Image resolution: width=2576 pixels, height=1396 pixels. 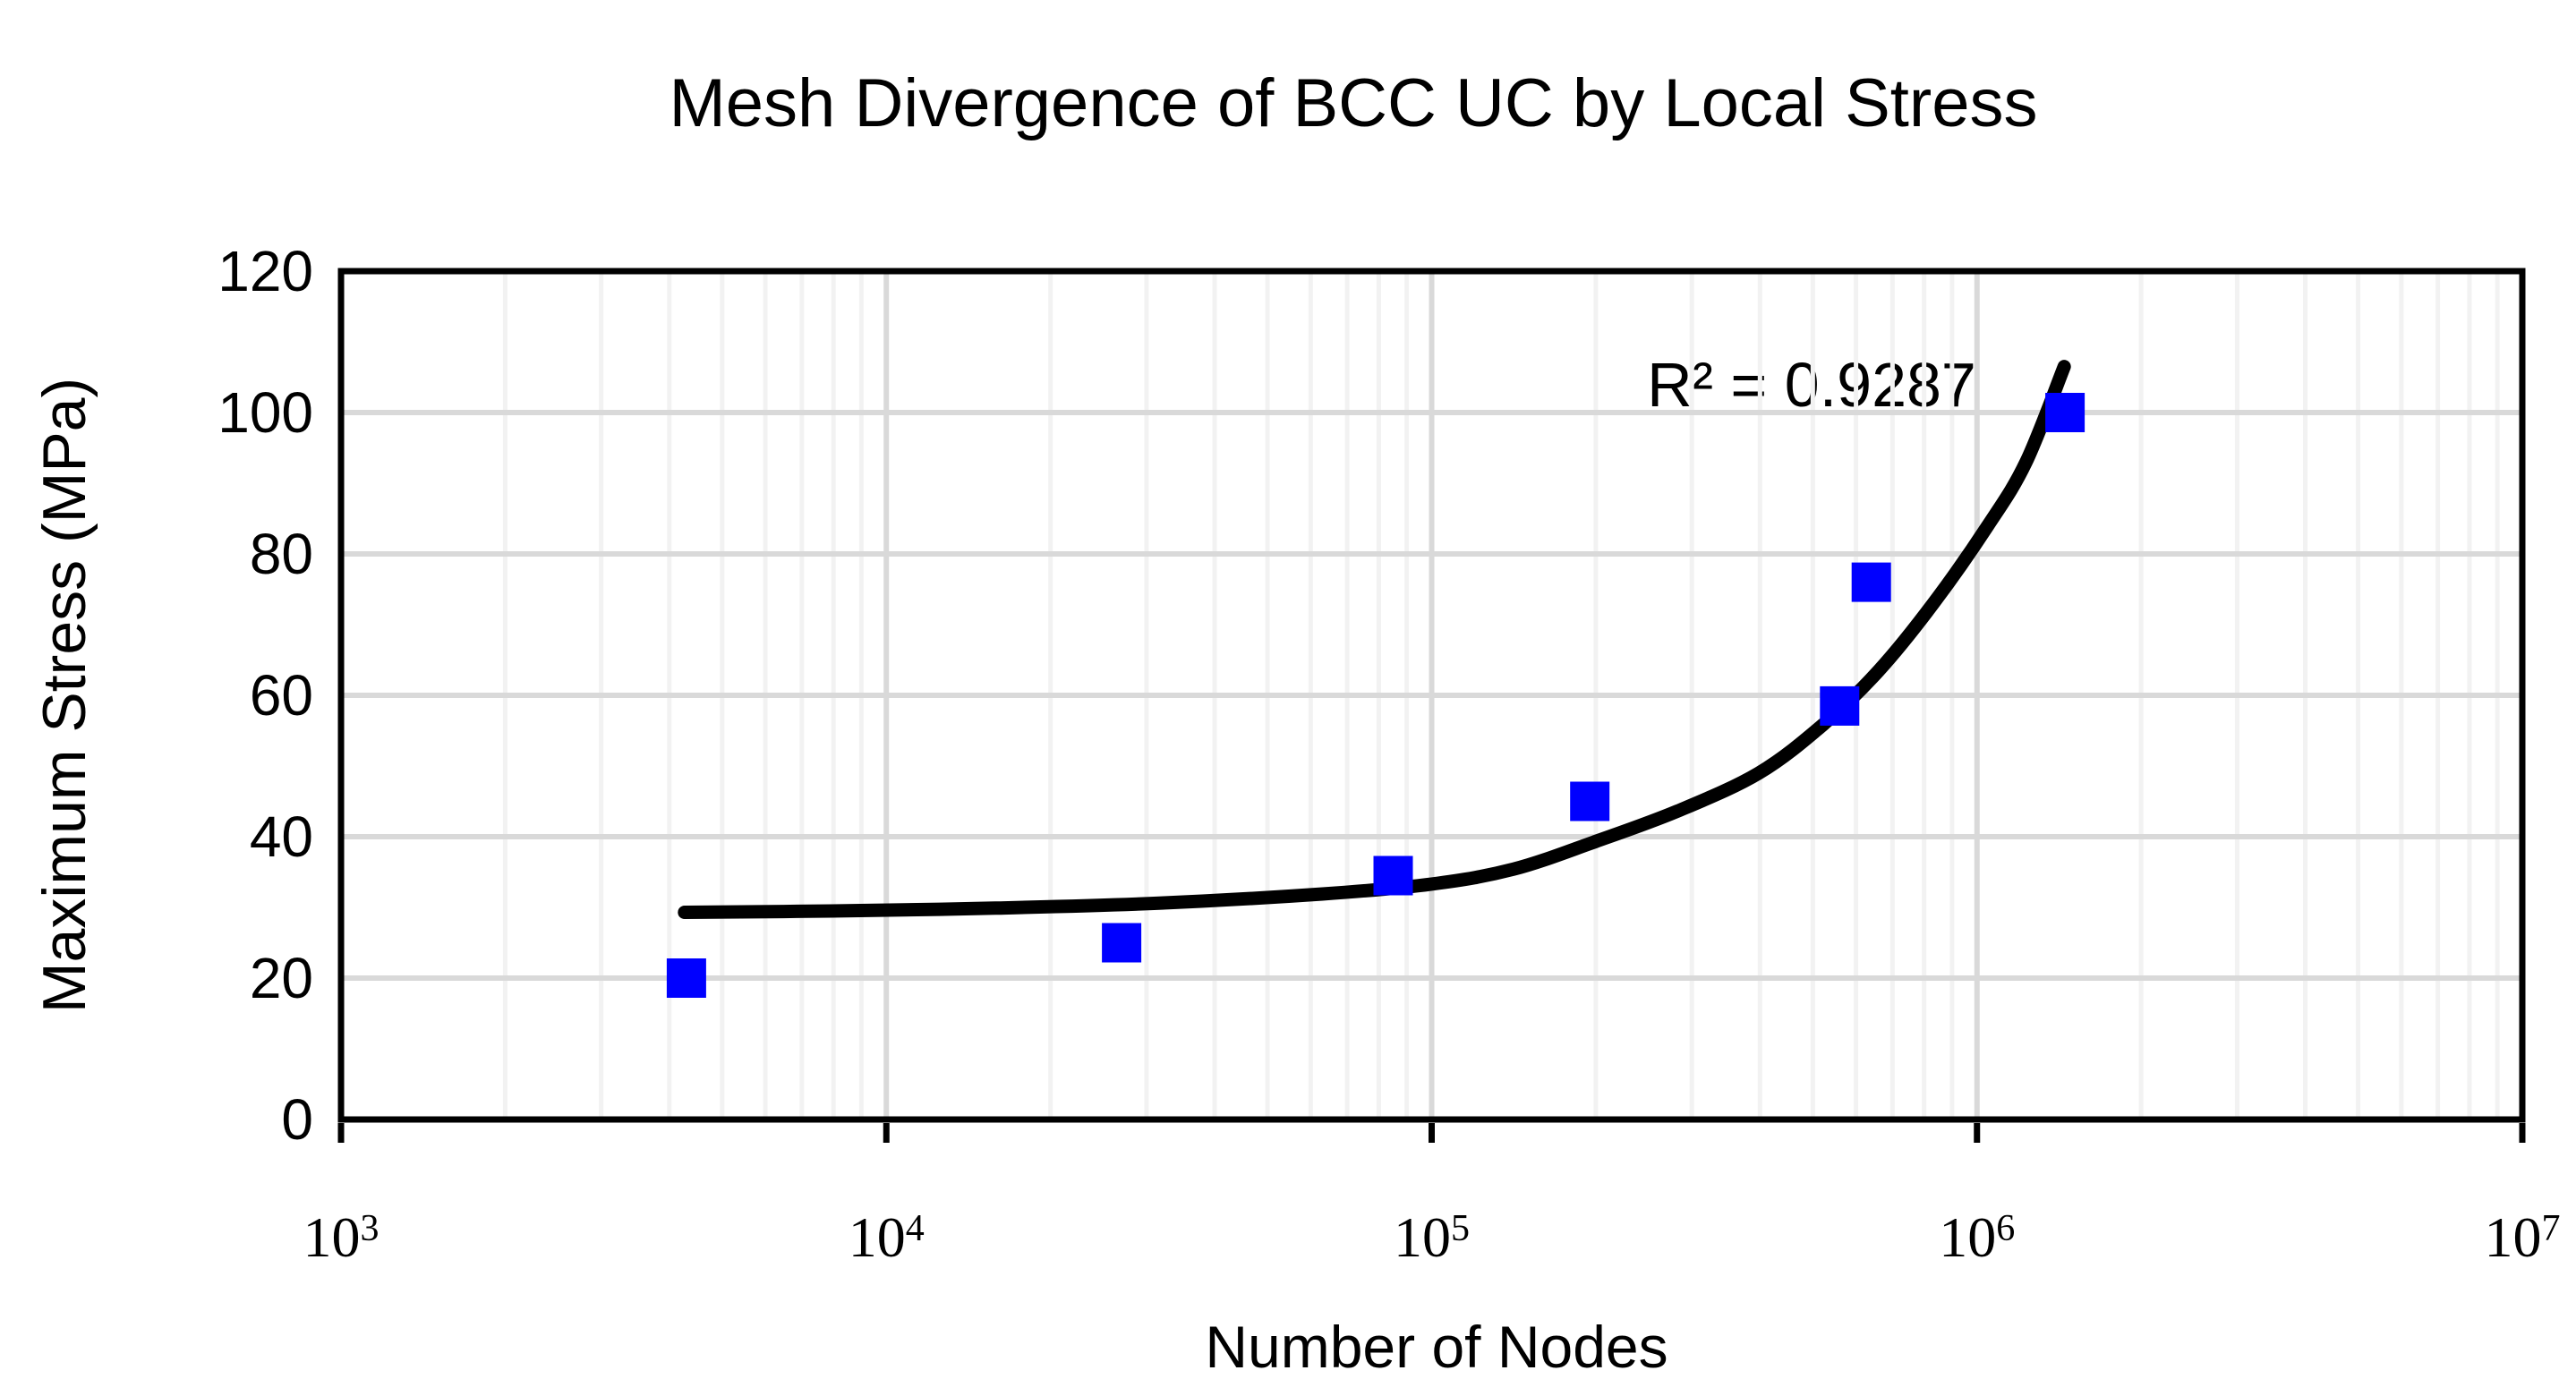 What do you see at coordinates (2006, 1228) in the screenshot?
I see `x-tick-exponent: 6` at bounding box center [2006, 1228].